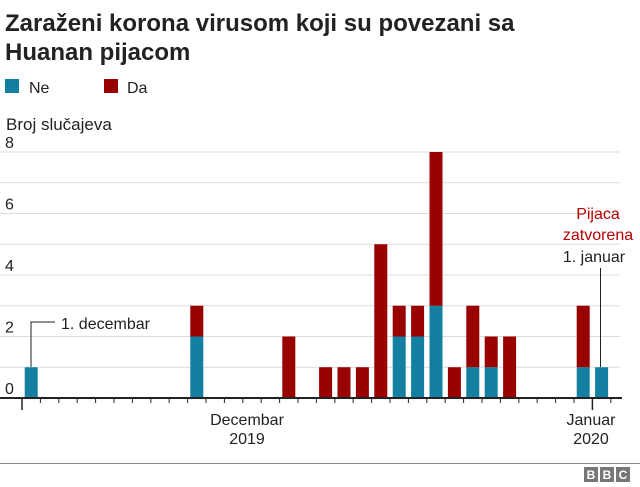  I want to click on svg-text: C, so click(623, 475).